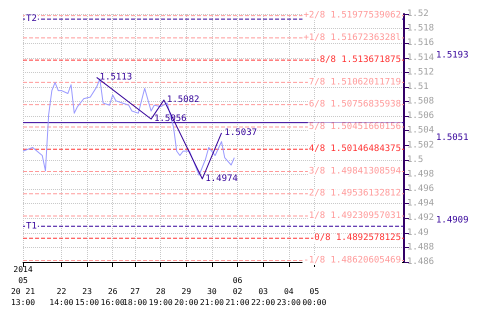 This screenshot has width=480, height=320. What do you see at coordinates (354, 149) in the screenshot?
I see `ref-line-label: 4/8 1.50146484375` at bounding box center [354, 149].